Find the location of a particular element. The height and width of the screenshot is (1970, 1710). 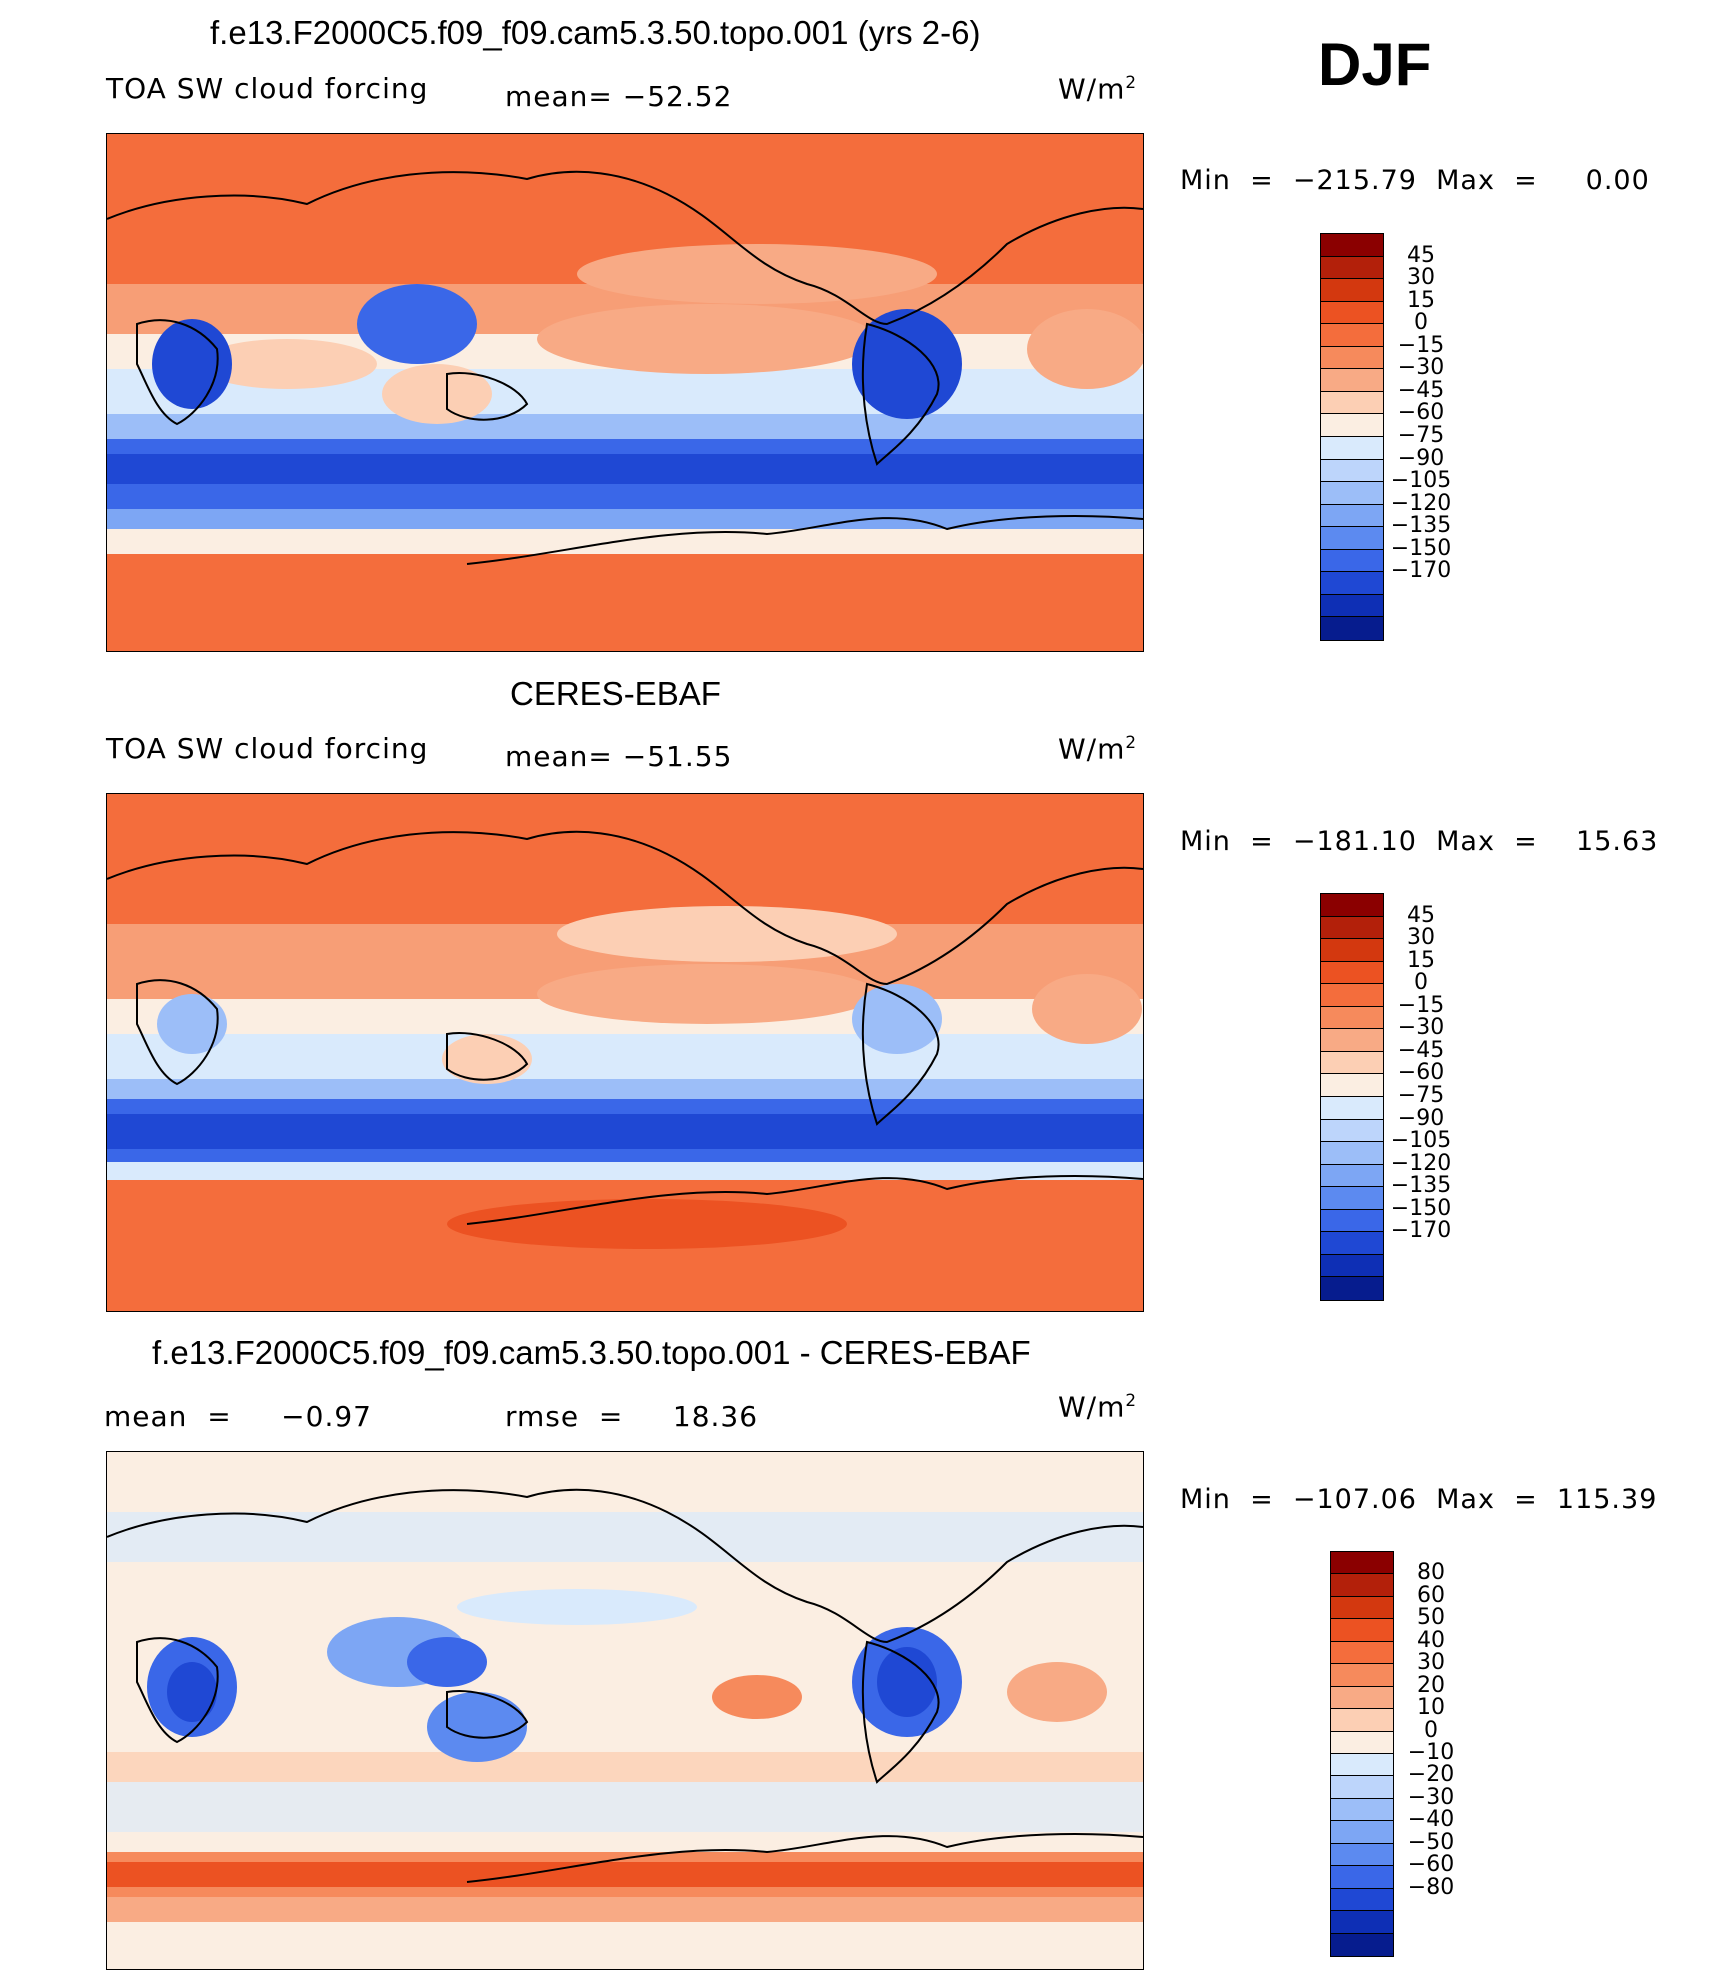

panel1-units: W/m2 is located at coordinates (1098, 89).